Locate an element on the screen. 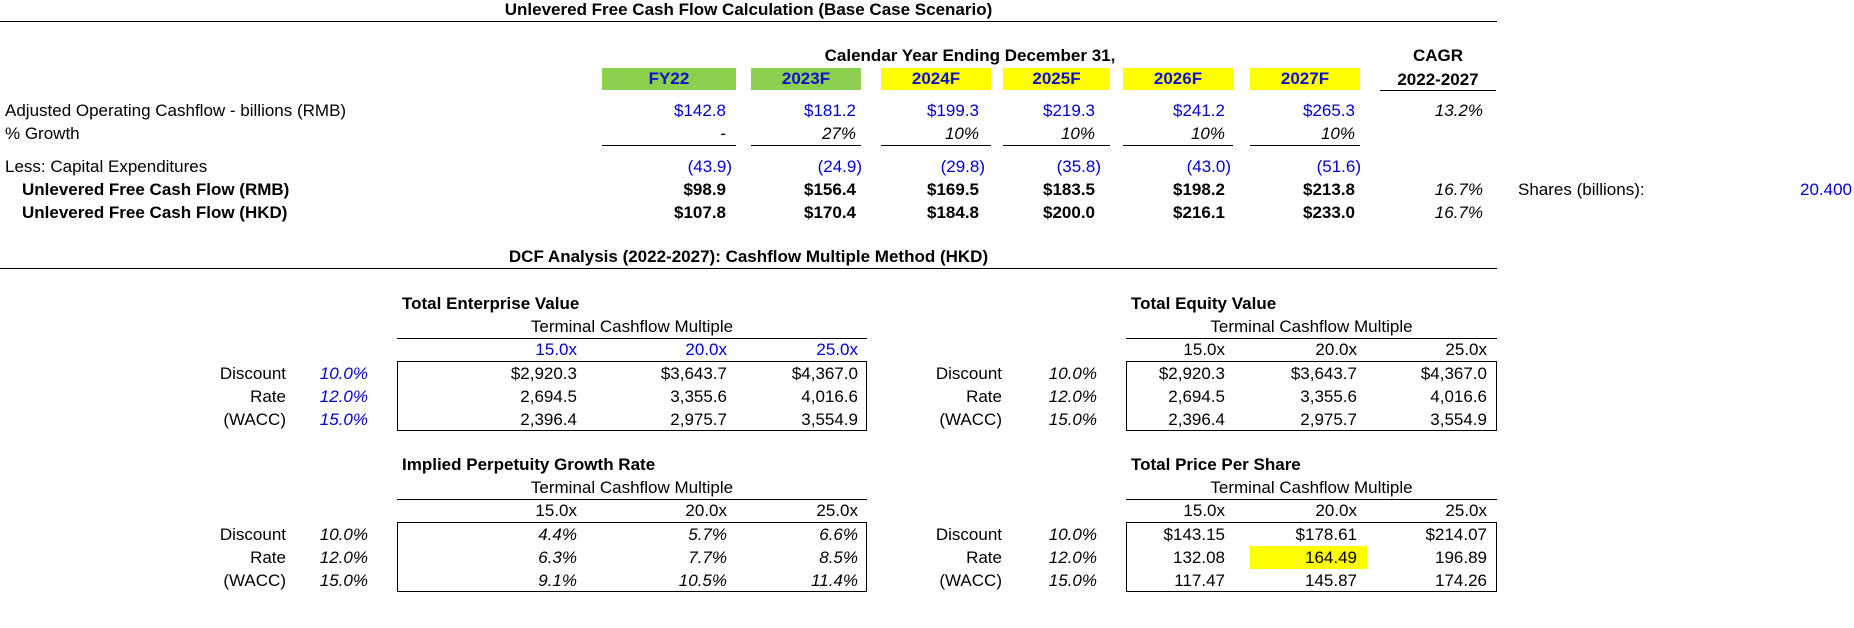  ipg-cell: 6.3% is located at coordinates (557, 557).